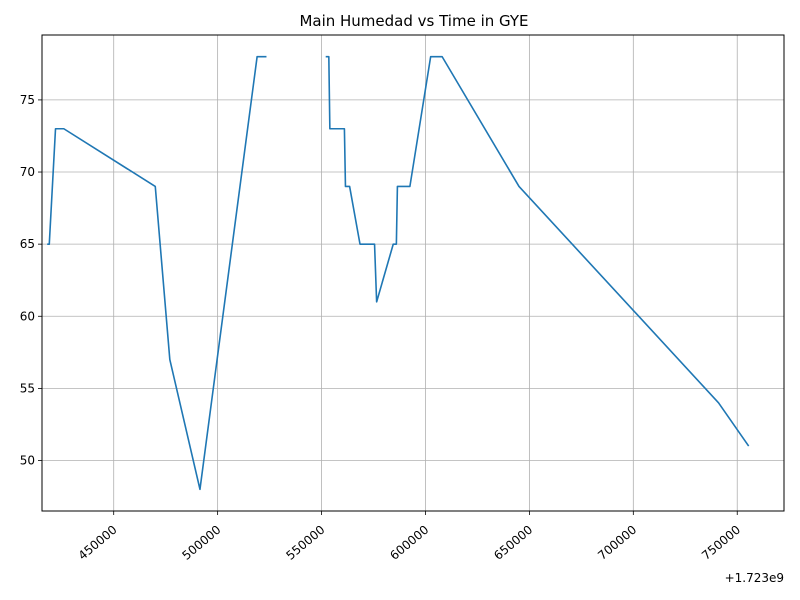 This screenshot has height=600, width=800. What do you see at coordinates (27, 388) in the screenshot?
I see `y-tick-label: 55` at bounding box center [27, 388].